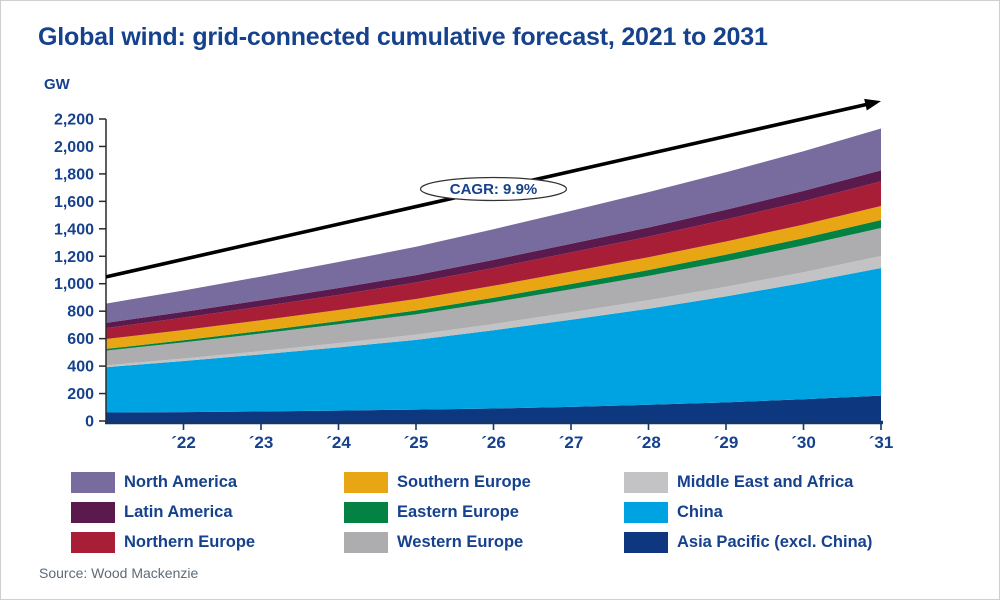  What do you see at coordinates (74, 147) in the screenshot?
I see `y-tick-label: 2,000` at bounding box center [74, 147].